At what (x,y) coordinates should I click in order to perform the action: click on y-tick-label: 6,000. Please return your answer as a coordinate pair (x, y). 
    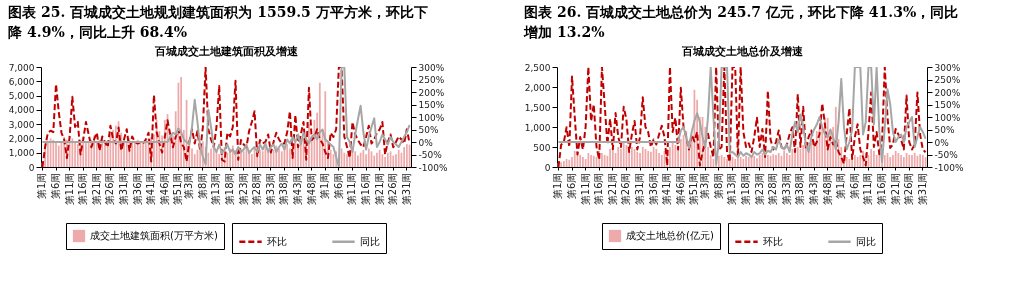
    Looking at the image, I should click on (21, 81).